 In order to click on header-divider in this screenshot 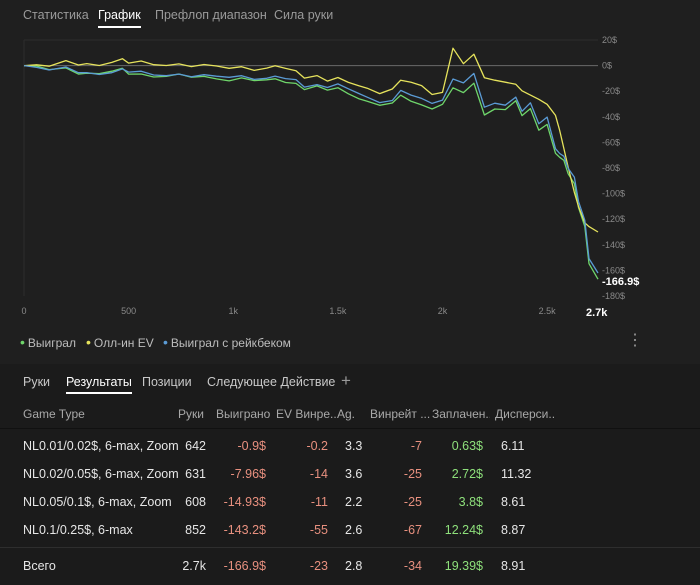, I will do `click(350, 428)`.